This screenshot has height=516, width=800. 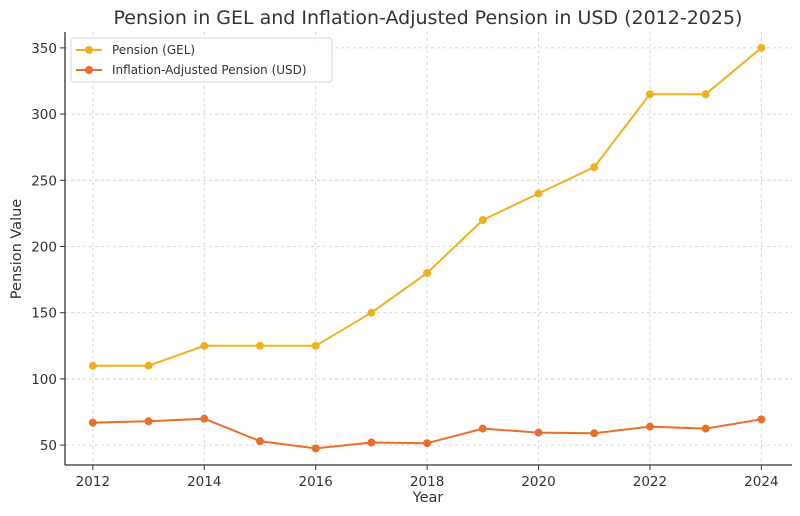 I want to click on y-tick-label: 100, so click(x=44, y=380).